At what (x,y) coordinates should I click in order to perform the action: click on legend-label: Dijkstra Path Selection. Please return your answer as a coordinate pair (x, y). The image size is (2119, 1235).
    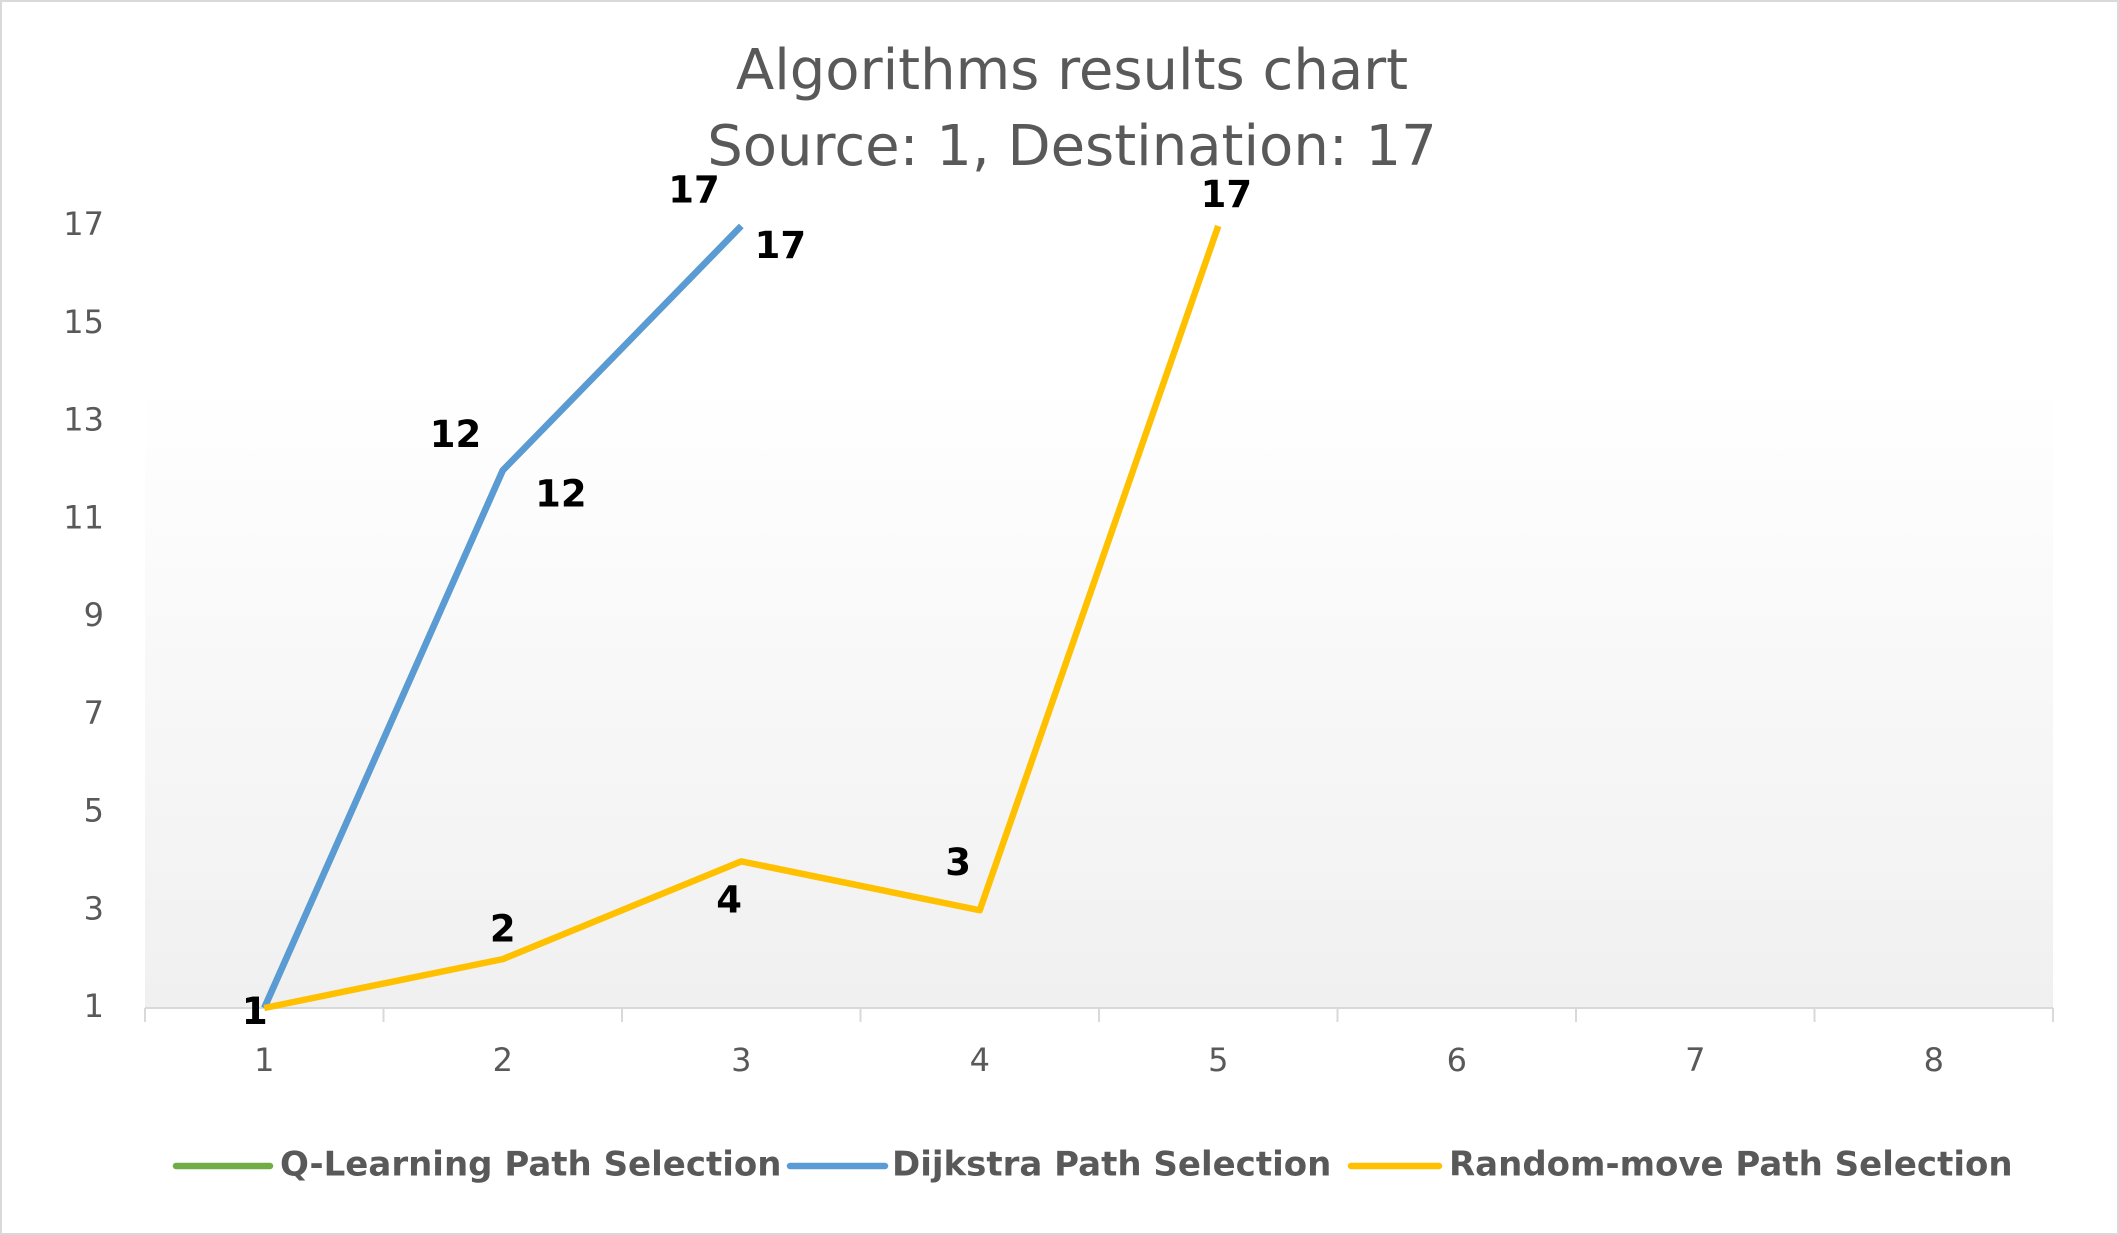
    Looking at the image, I should click on (1111, 1165).